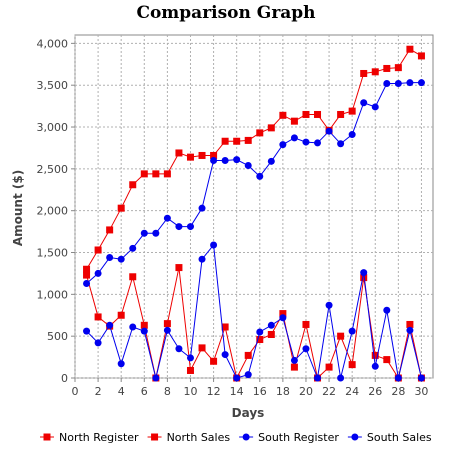 The image size is (450, 450). Describe the element at coordinates (121, 391) in the screenshot. I see `x-tick-label: 4` at that location.